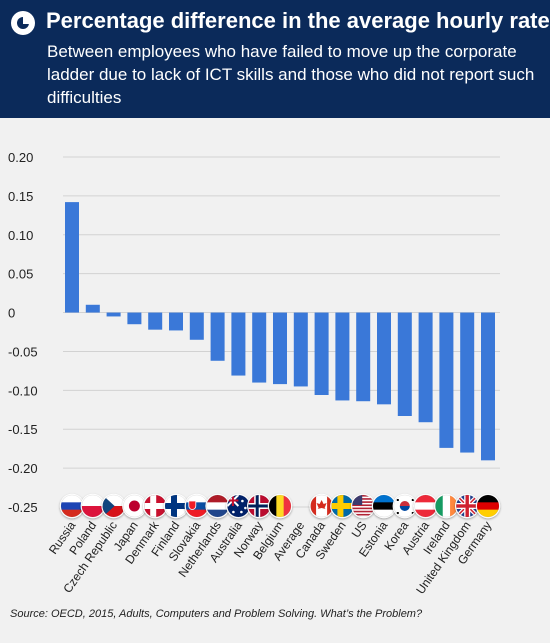 The height and width of the screenshot is (643, 550). Describe the element at coordinates (134, 506) in the screenshot. I see `japan-flag-icon` at that location.